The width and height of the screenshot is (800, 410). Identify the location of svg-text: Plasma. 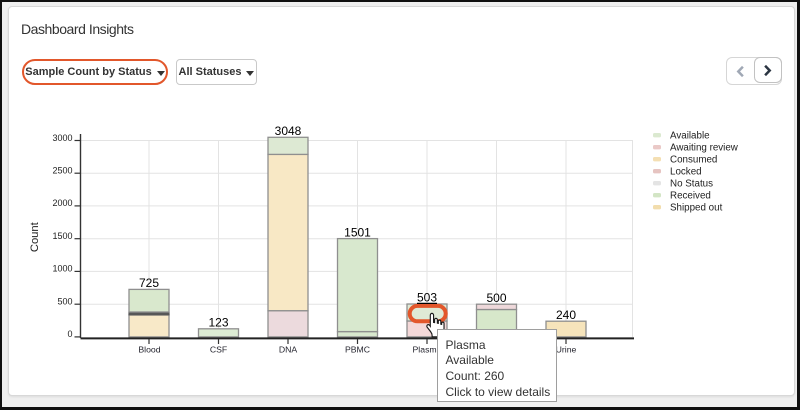
(427, 350).